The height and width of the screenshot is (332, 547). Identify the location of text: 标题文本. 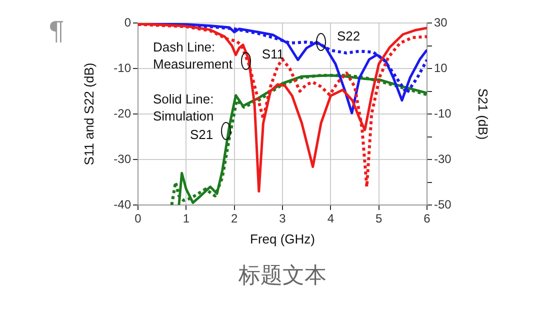
(282, 276).